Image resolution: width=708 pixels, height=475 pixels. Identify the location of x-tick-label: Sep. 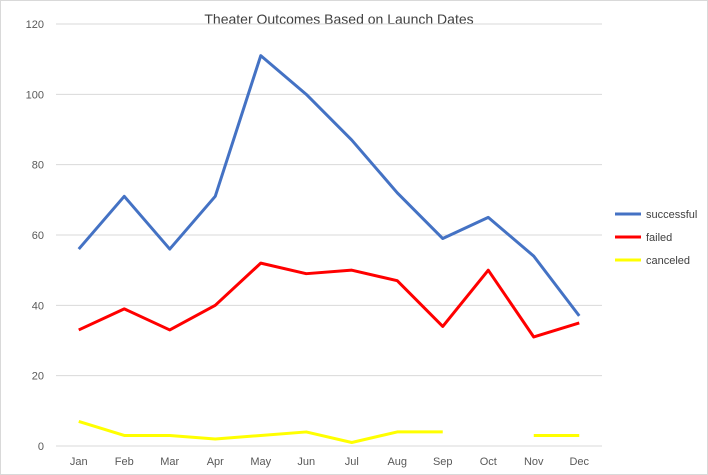
(443, 462).